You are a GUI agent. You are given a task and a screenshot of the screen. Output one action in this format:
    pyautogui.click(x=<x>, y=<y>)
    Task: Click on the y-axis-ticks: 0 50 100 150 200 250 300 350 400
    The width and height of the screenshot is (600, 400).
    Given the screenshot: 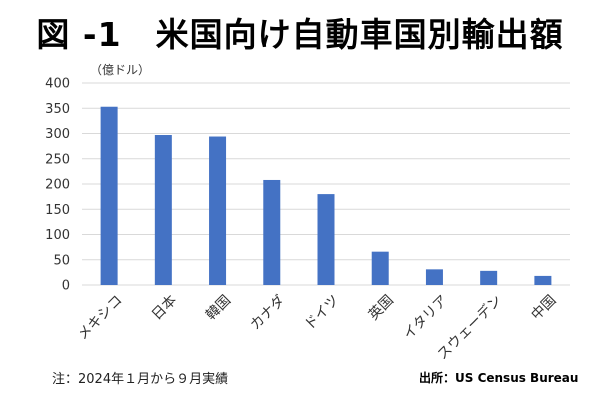 What is the action you would take?
    pyautogui.click(x=57, y=185)
    